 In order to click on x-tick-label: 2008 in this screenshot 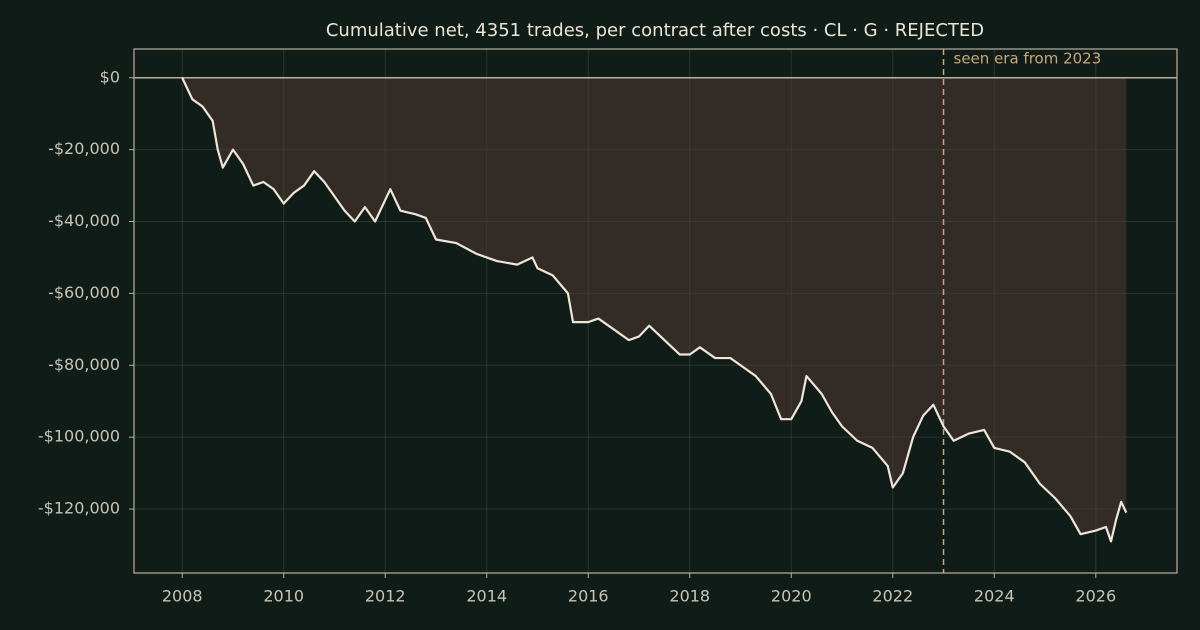, I will do `click(182, 596)`.